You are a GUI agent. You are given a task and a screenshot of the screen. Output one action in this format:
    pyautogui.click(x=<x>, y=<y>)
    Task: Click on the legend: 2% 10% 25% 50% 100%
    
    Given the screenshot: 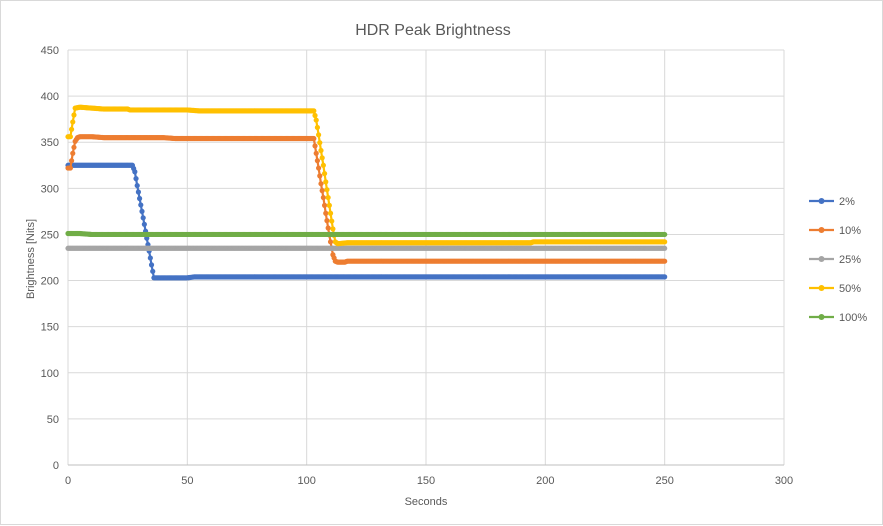 What is the action you would take?
    pyautogui.click(x=838, y=260)
    